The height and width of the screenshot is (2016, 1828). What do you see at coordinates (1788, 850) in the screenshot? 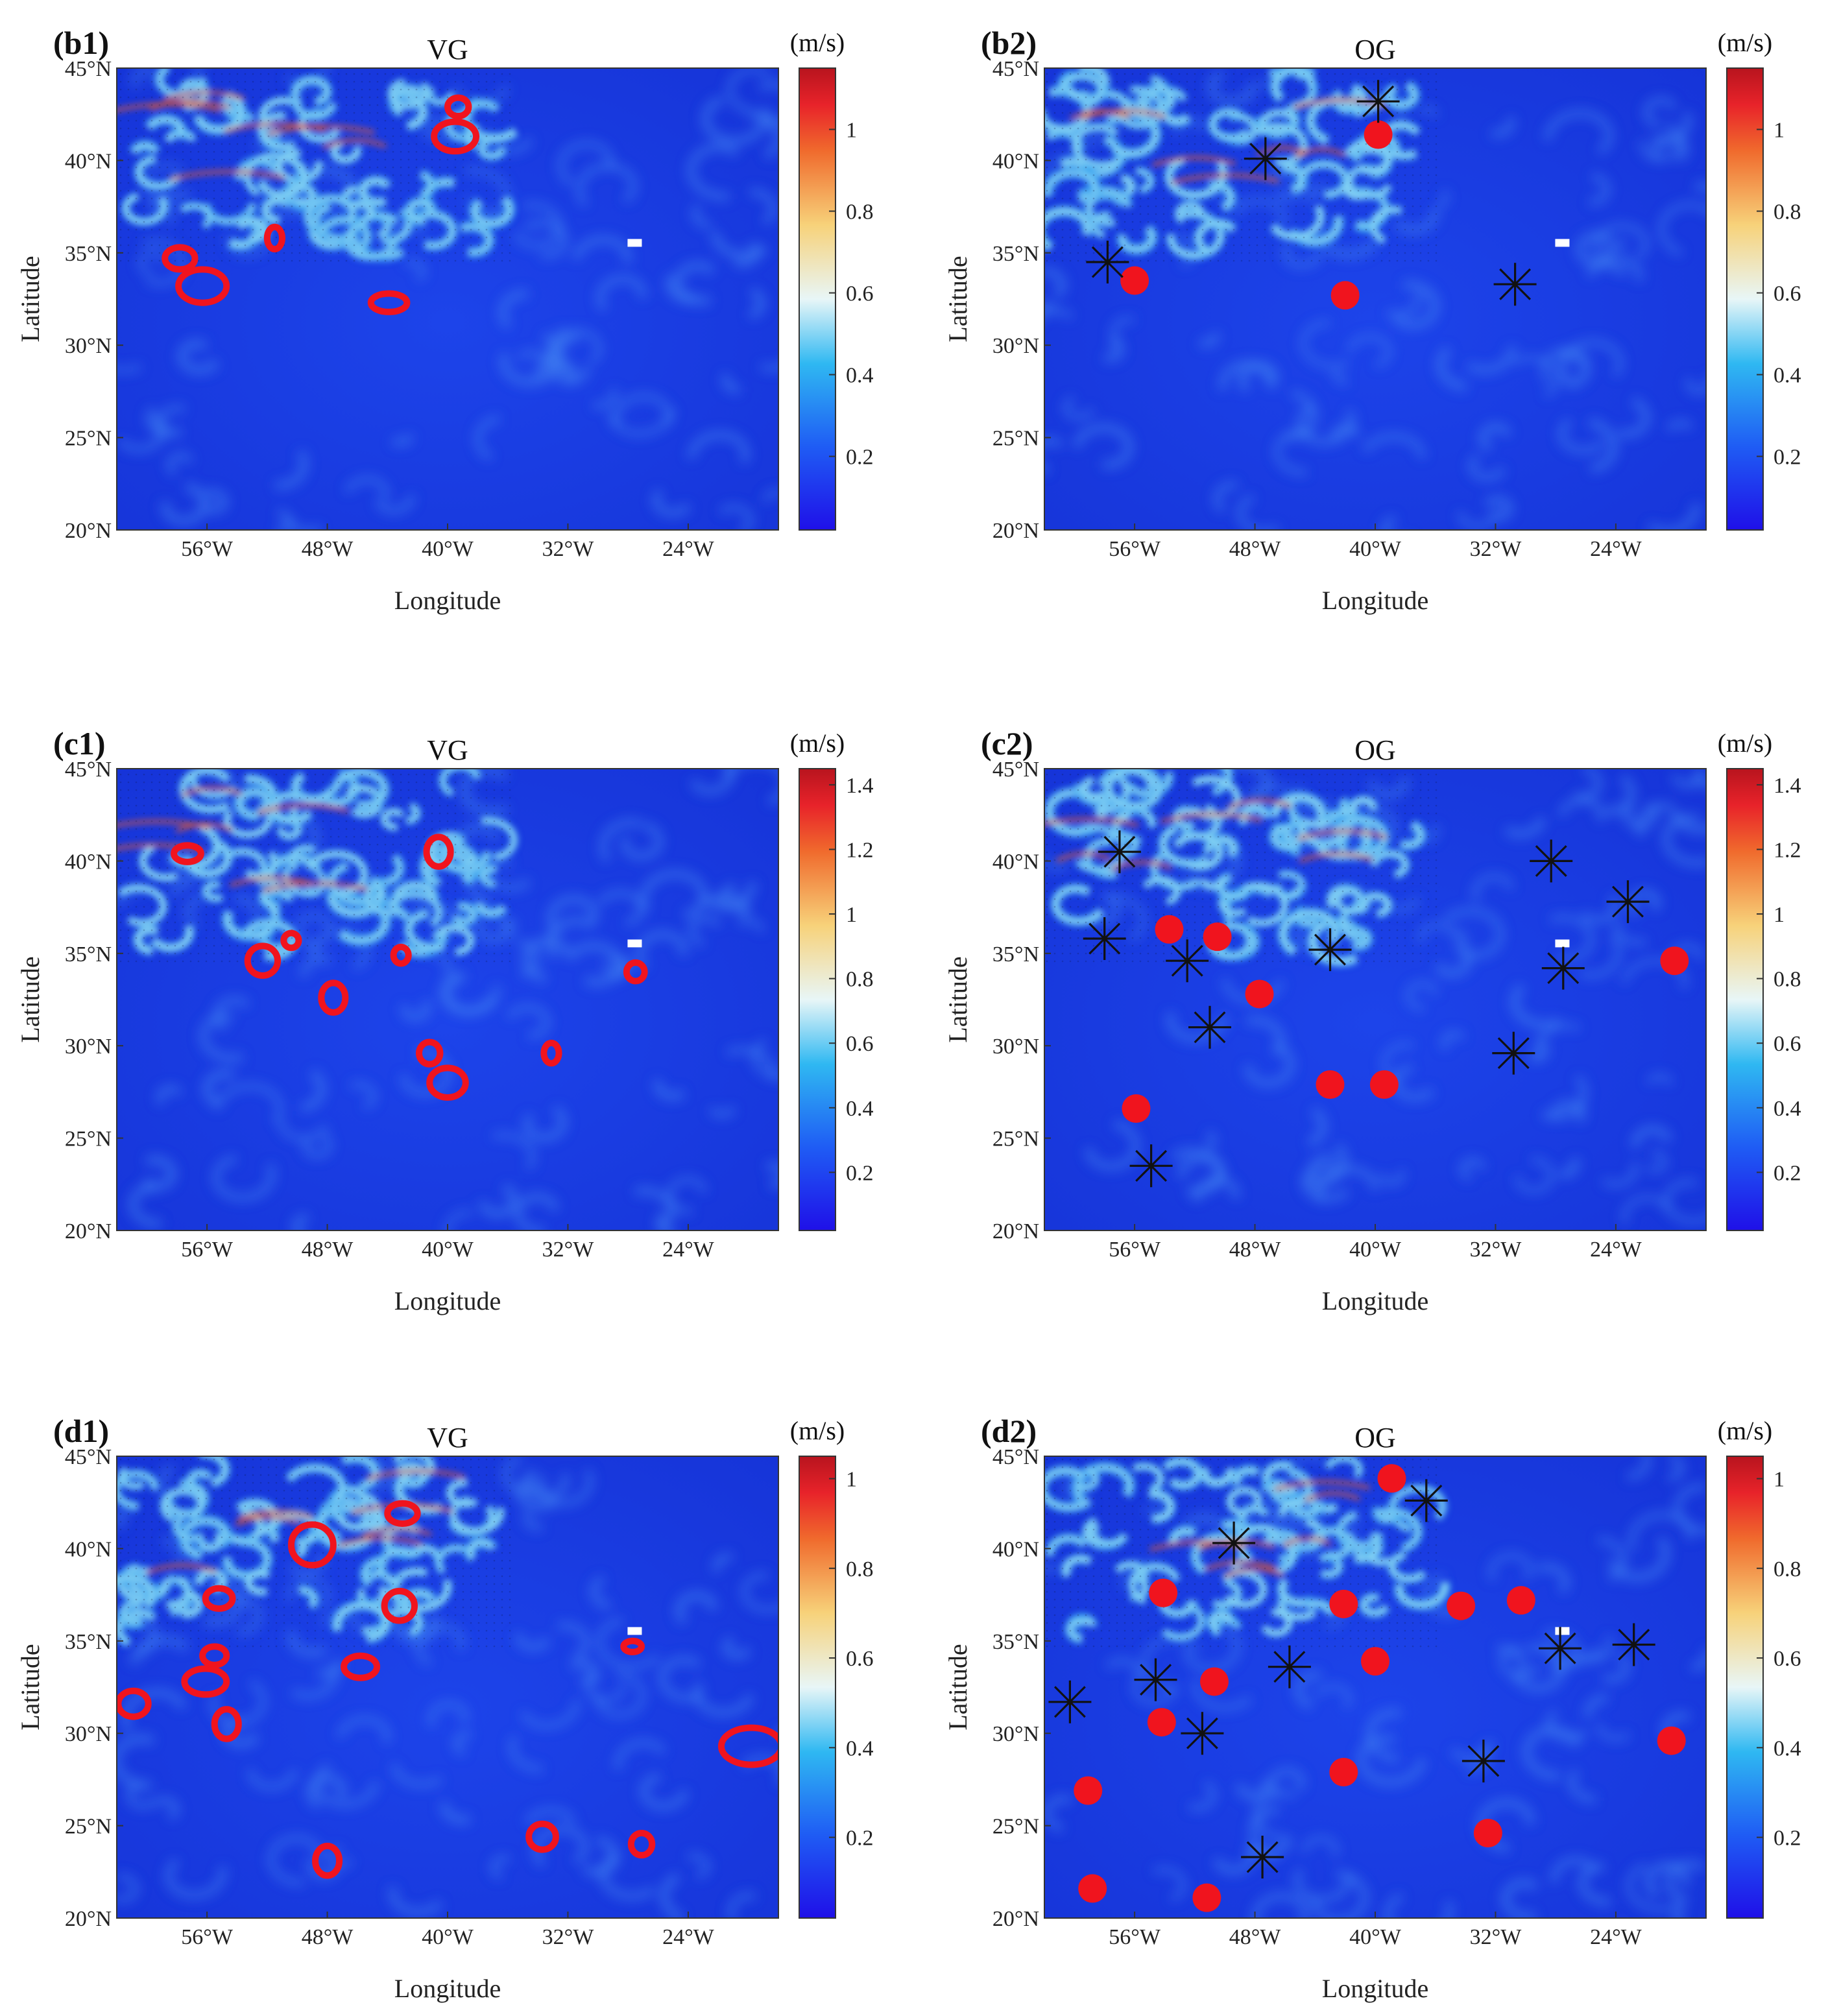
I see `colorbar-tick-label: 1.2` at bounding box center [1788, 850].